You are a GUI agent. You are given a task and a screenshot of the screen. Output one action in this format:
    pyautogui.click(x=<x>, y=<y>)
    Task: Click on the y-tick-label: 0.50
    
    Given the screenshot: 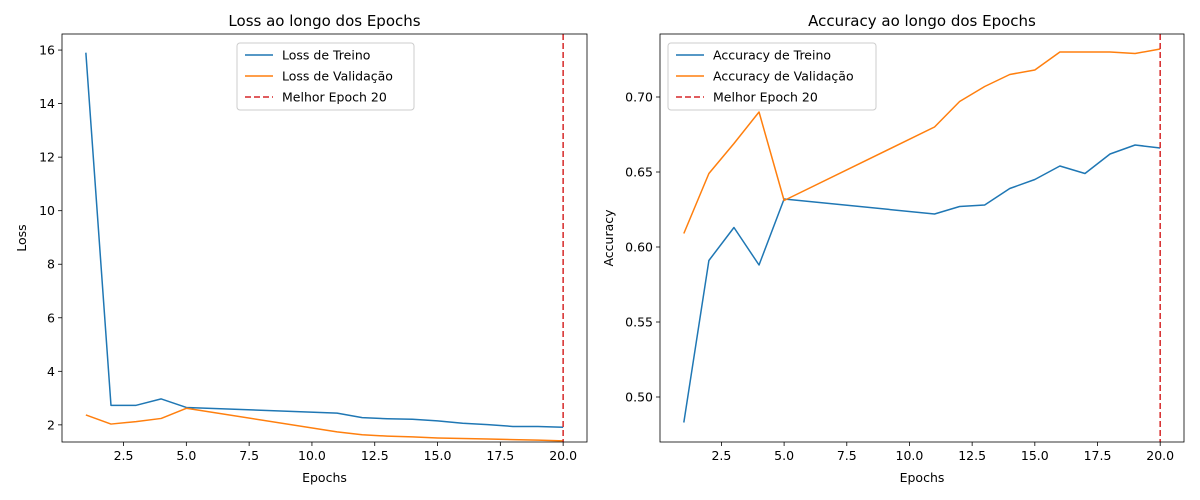 What is the action you would take?
    pyautogui.click(x=639, y=397)
    